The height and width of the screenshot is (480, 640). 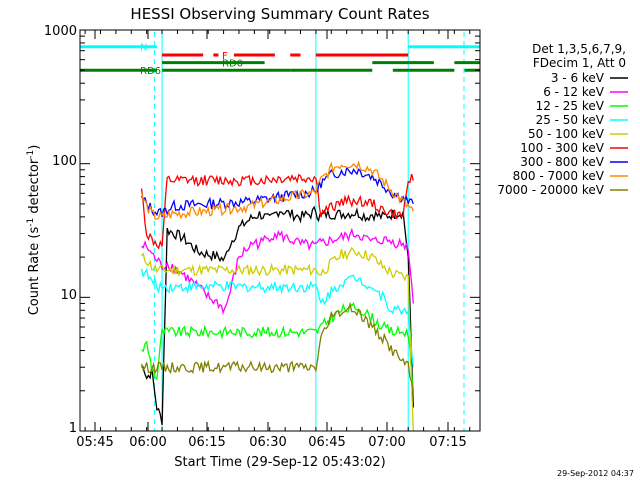 I want to click on x-tick-label: 06:45, so click(x=326, y=442).